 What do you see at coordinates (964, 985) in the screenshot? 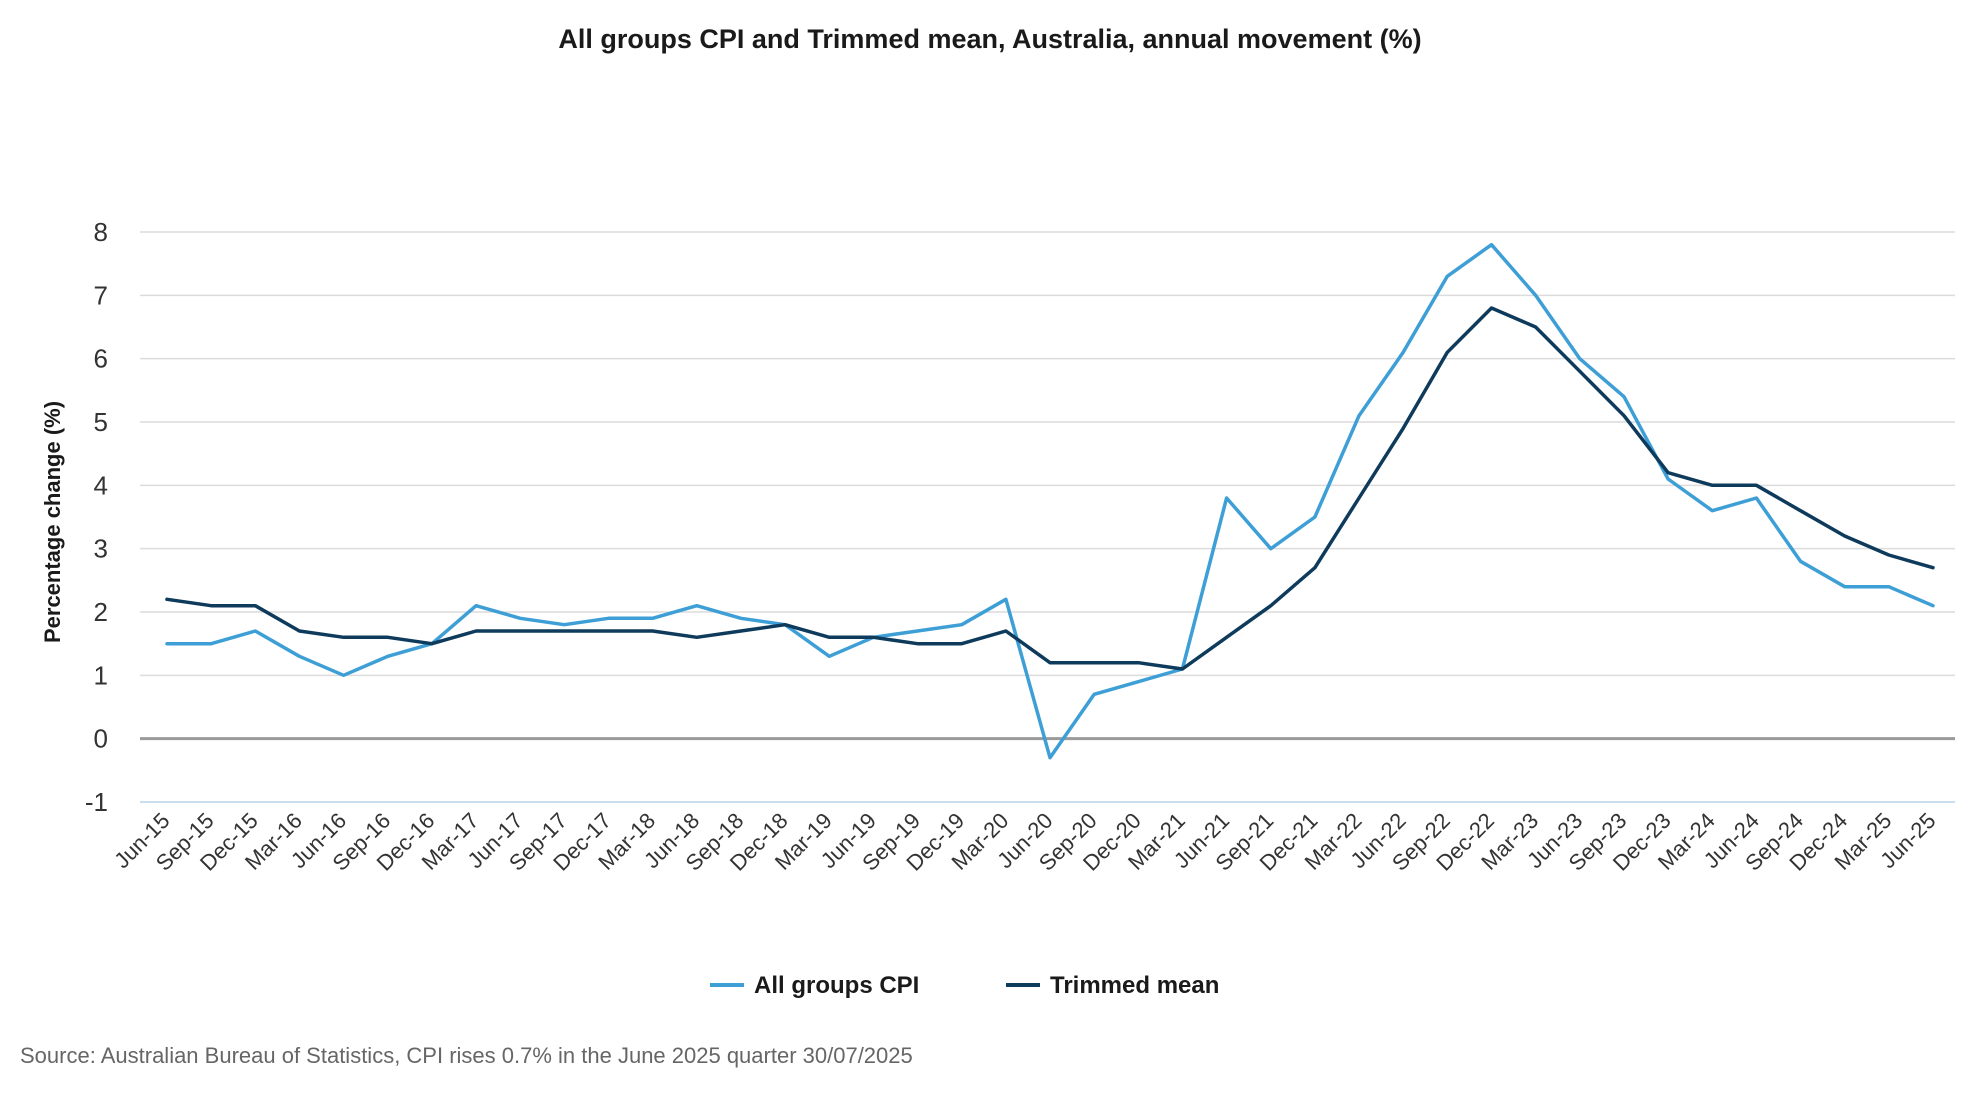
I see `legend: All groups CPI Trimmed mean` at bounding box center [964, 985].